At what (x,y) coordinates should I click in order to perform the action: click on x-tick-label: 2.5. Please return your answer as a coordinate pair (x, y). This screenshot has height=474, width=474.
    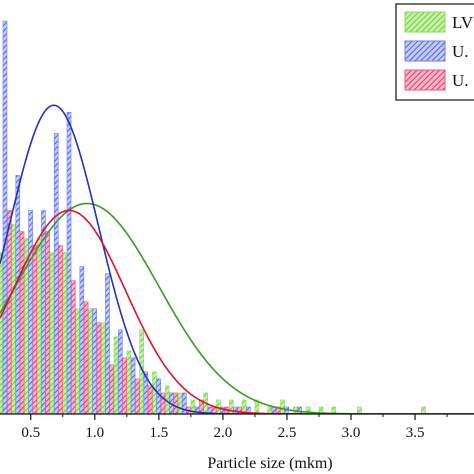
    Looking at the image, I should click on (287, 433).